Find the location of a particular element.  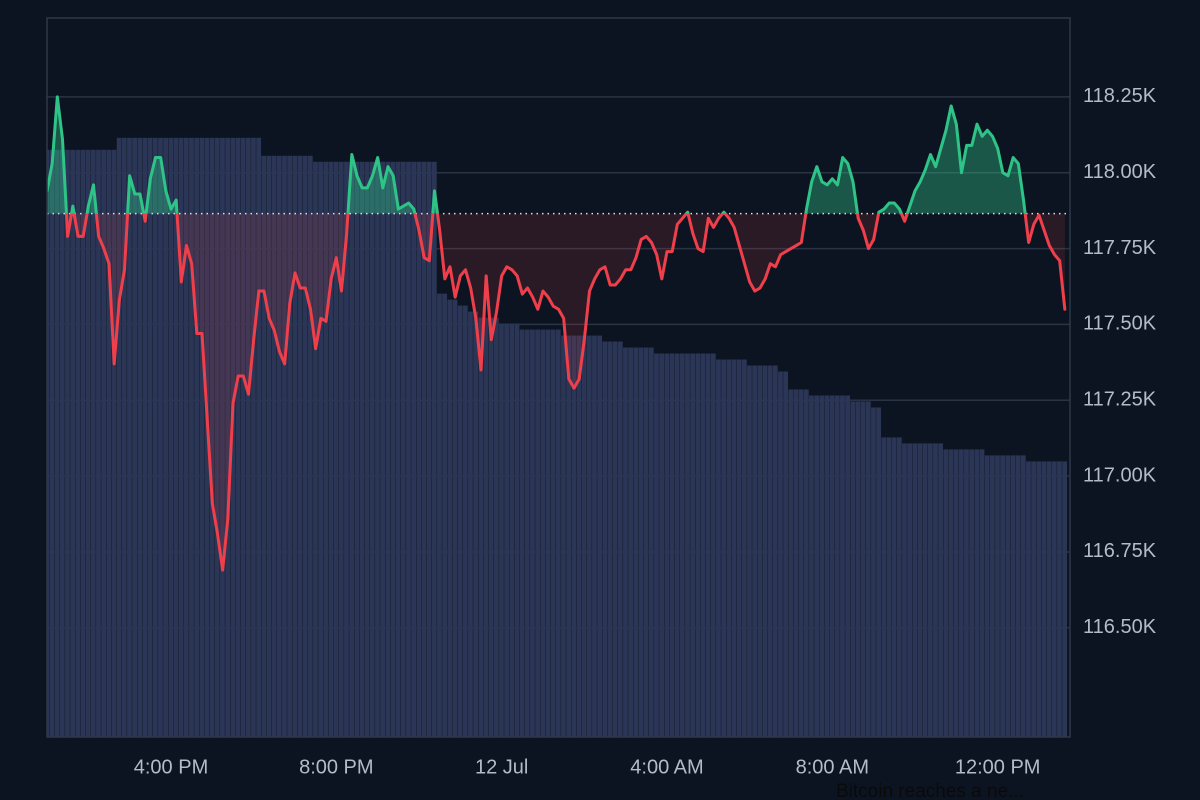

y-tick-label: 116.75K is located at coordinates (1120, 551).